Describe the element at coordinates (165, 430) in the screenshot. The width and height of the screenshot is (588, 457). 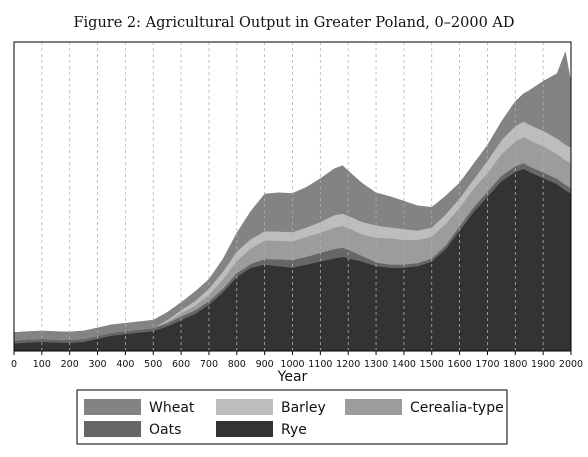
I see `legend-label: Oats` at that location.